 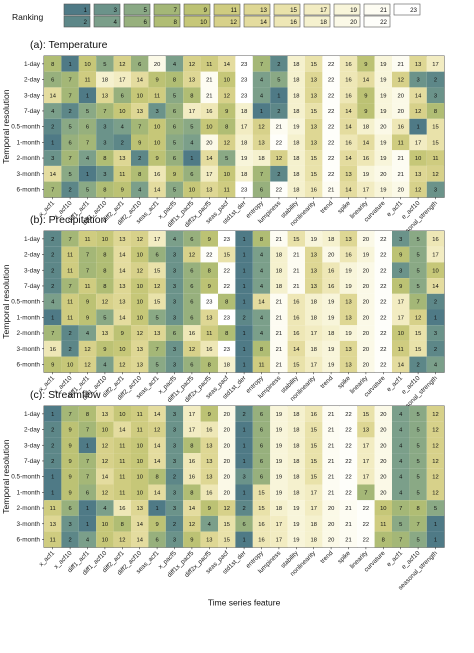 I want to click on cell-value-label: 2, so click(x=122, y=143).